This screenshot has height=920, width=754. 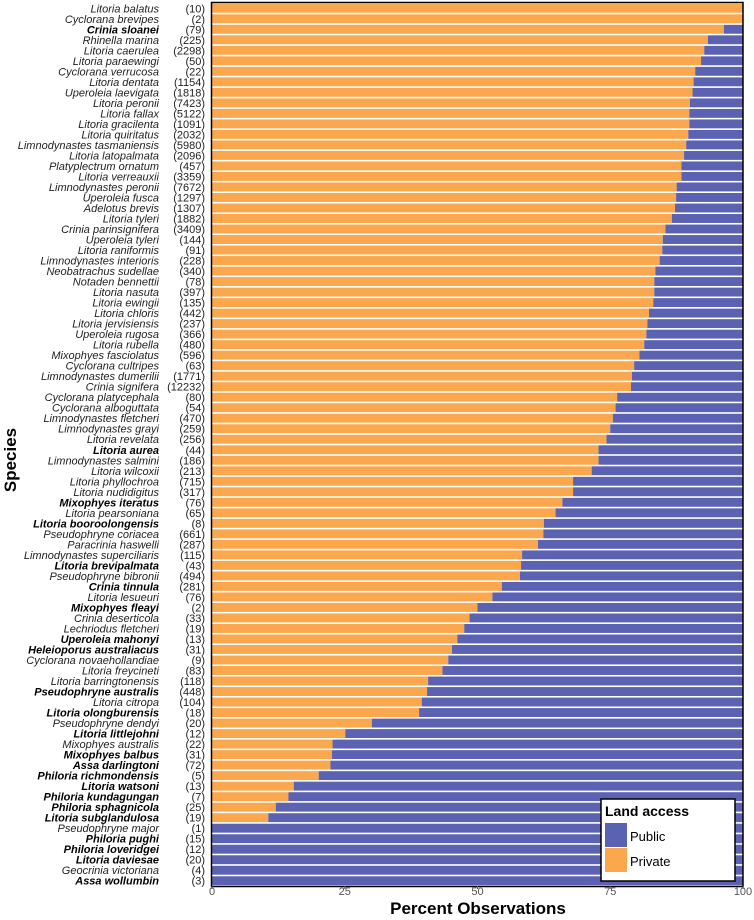 I want to click on observation-count: (3359), so click(x=189, y=177).